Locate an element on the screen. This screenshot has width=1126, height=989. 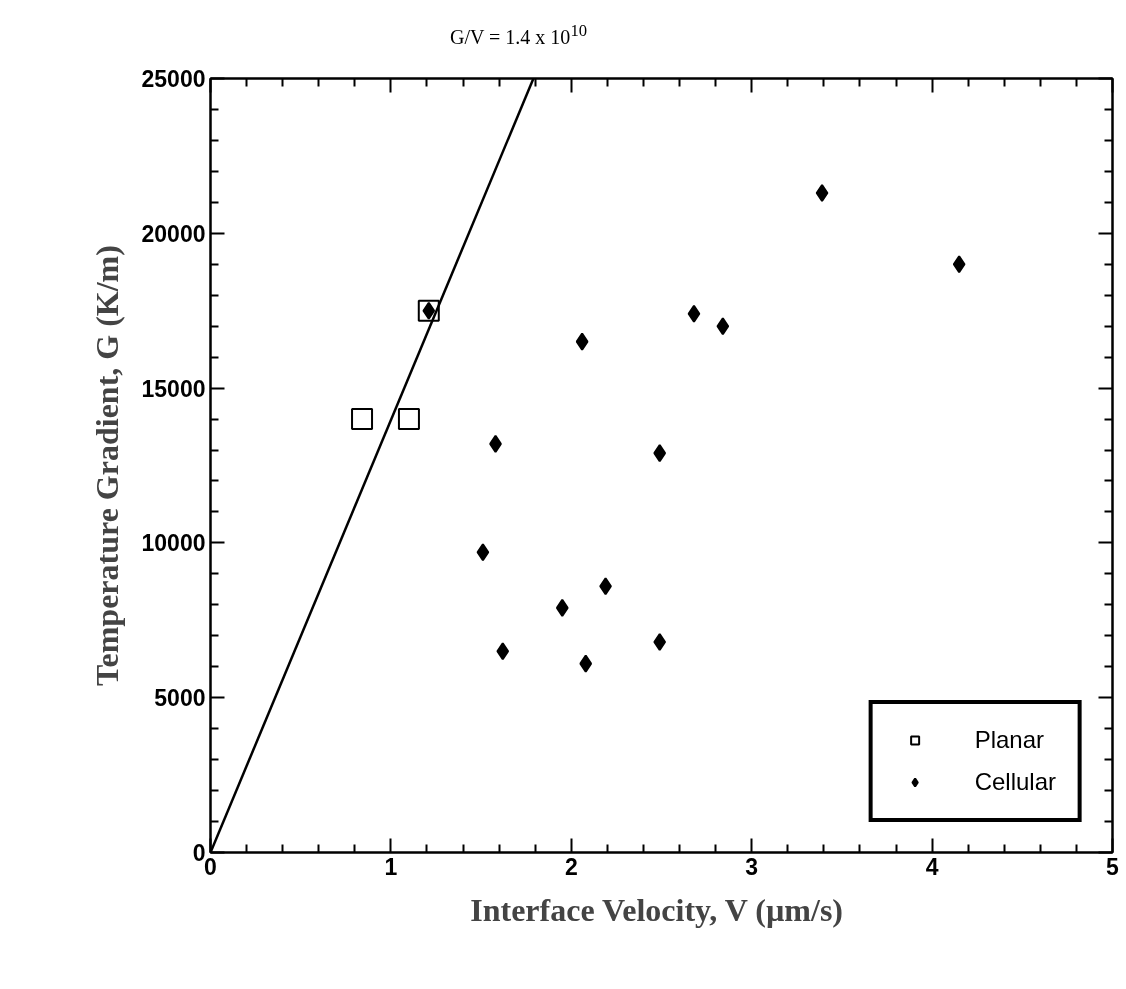
x-tick-label: 5 is located at coordinates (1113, 866).